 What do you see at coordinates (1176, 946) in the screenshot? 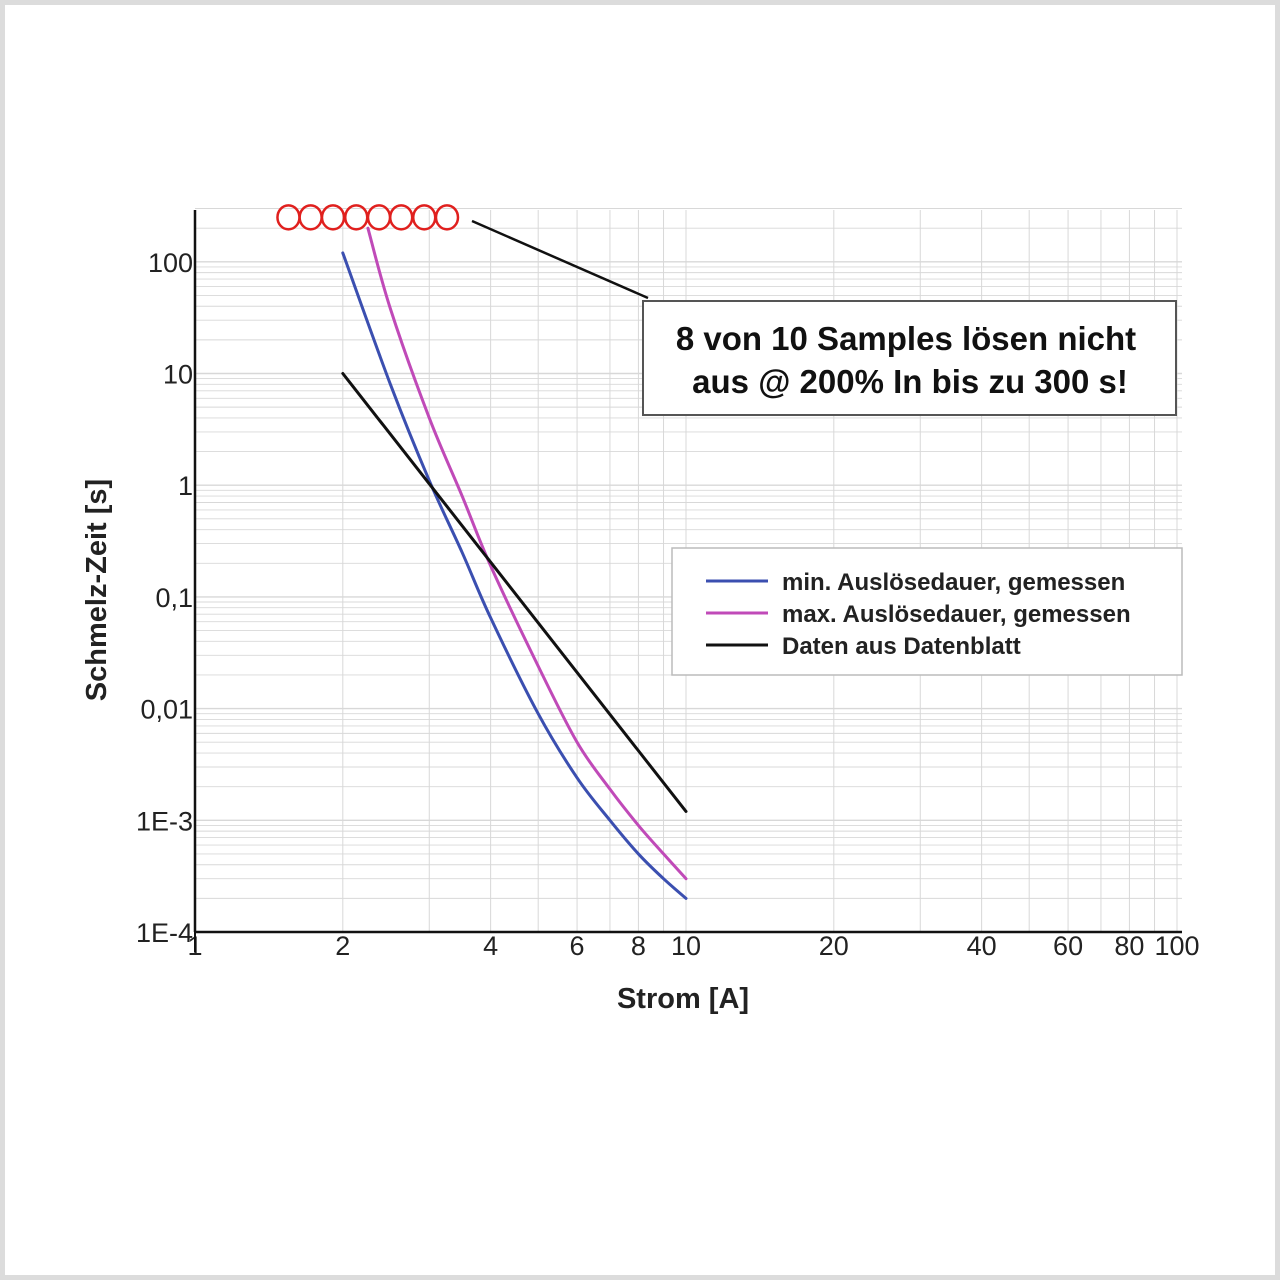
I see `x-tick-label: 100` at bounding box center [1176, 946].